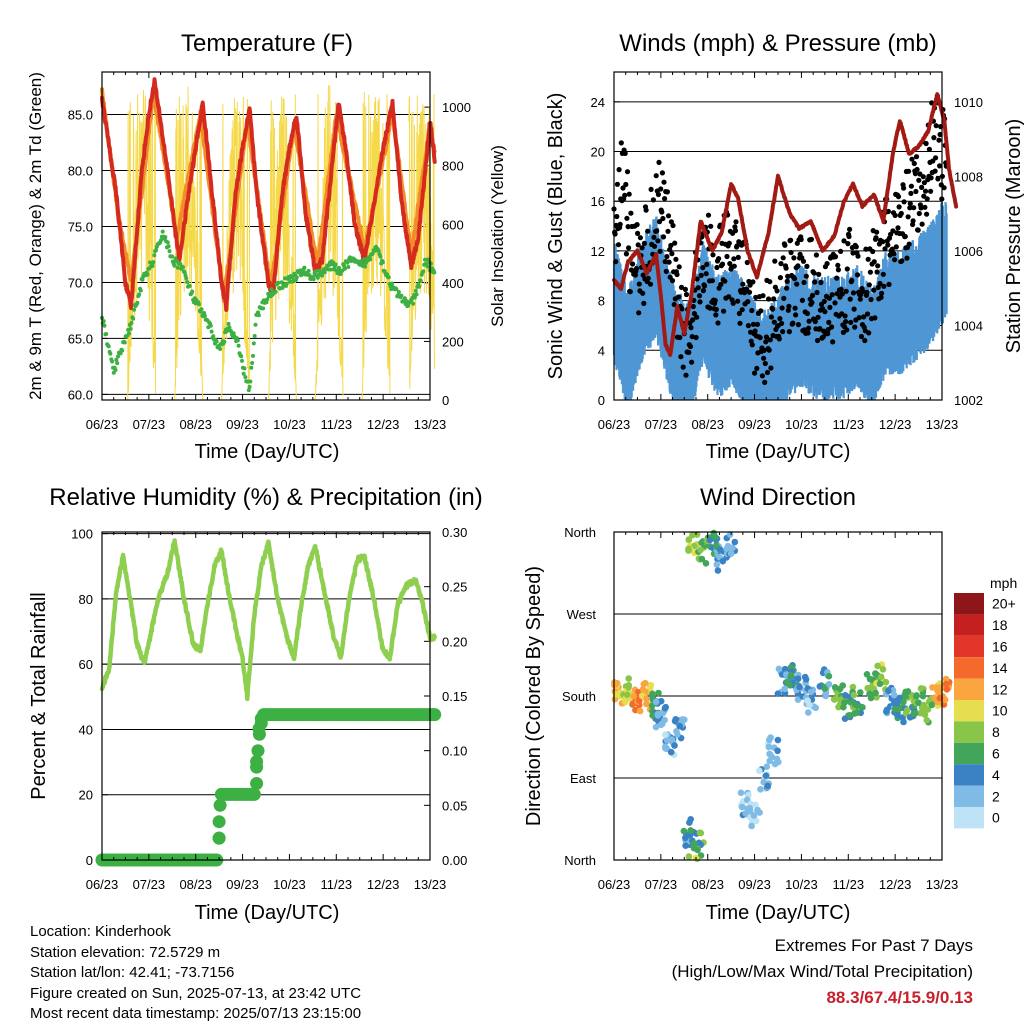  Describe the element at coordinates (996, 754) in the screenshot. I see `legend-label: 6` at that location.